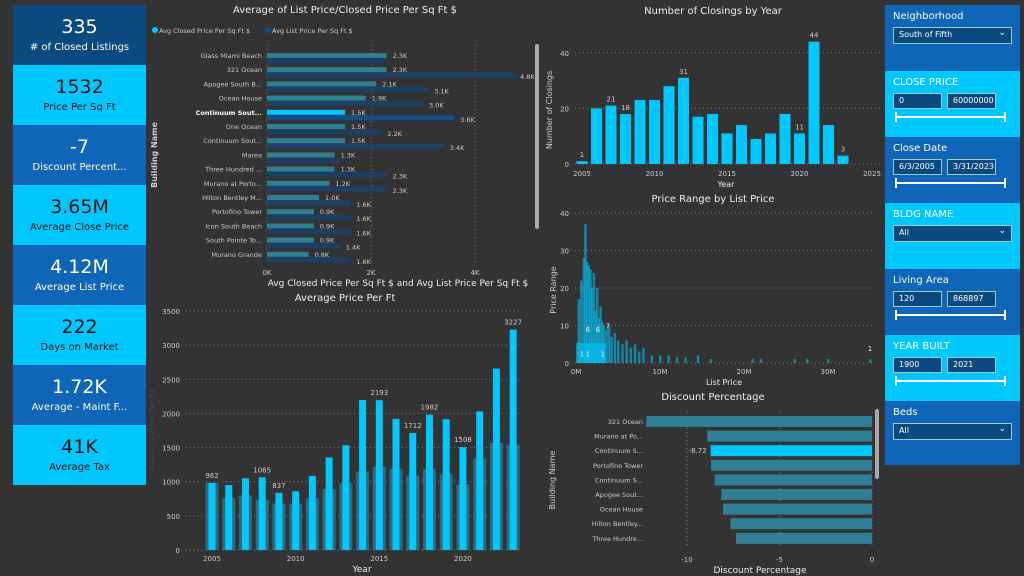 The width and height of the screenshot is (1024, 576). Describe the element at coordinates (917, 299) in the screenshot. I see `living-area-min-input: 120` at that location.